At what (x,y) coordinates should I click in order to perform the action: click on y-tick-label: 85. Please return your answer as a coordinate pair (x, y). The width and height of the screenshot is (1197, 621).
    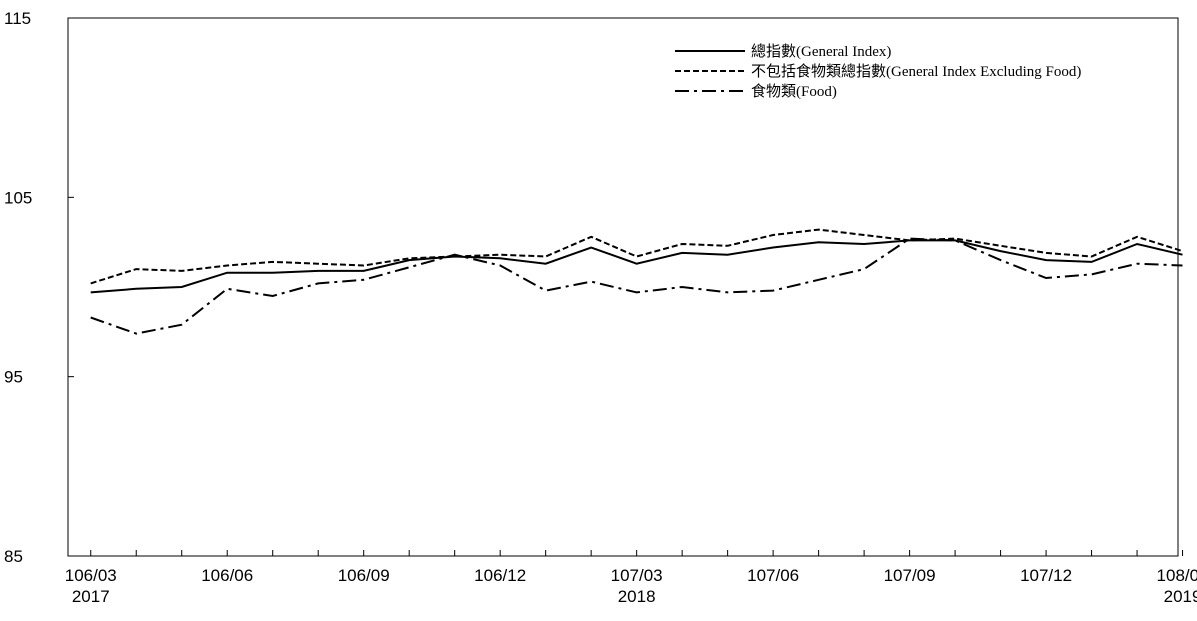
    Looking at the image, I should click on (13, 556).